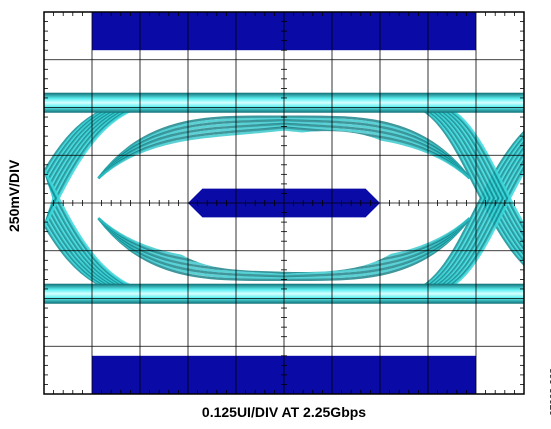  I want to click on right-edge-gap, so click(519, 198).